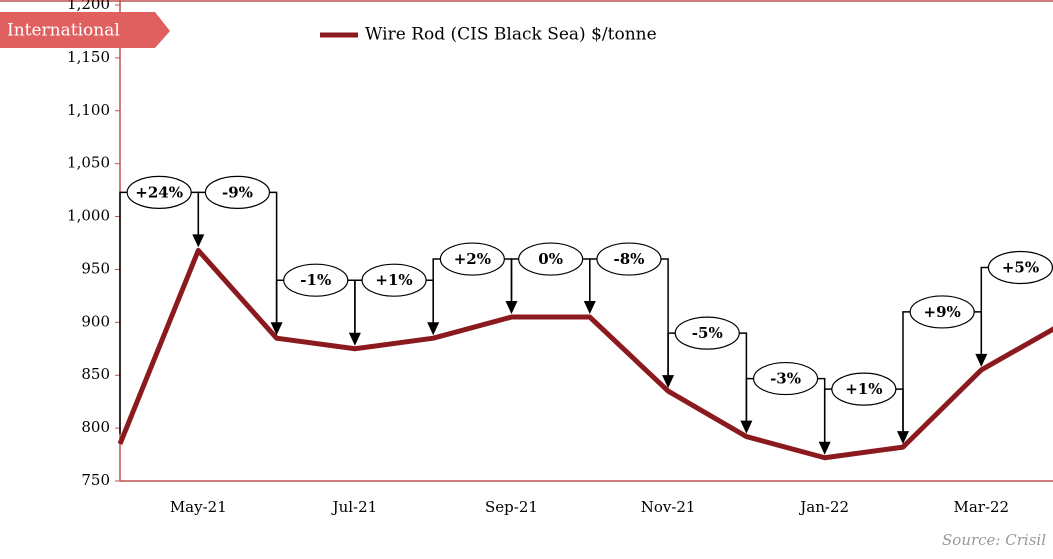 The image size is (1053, 559). I want to click on section-tag, so click(85, 30).